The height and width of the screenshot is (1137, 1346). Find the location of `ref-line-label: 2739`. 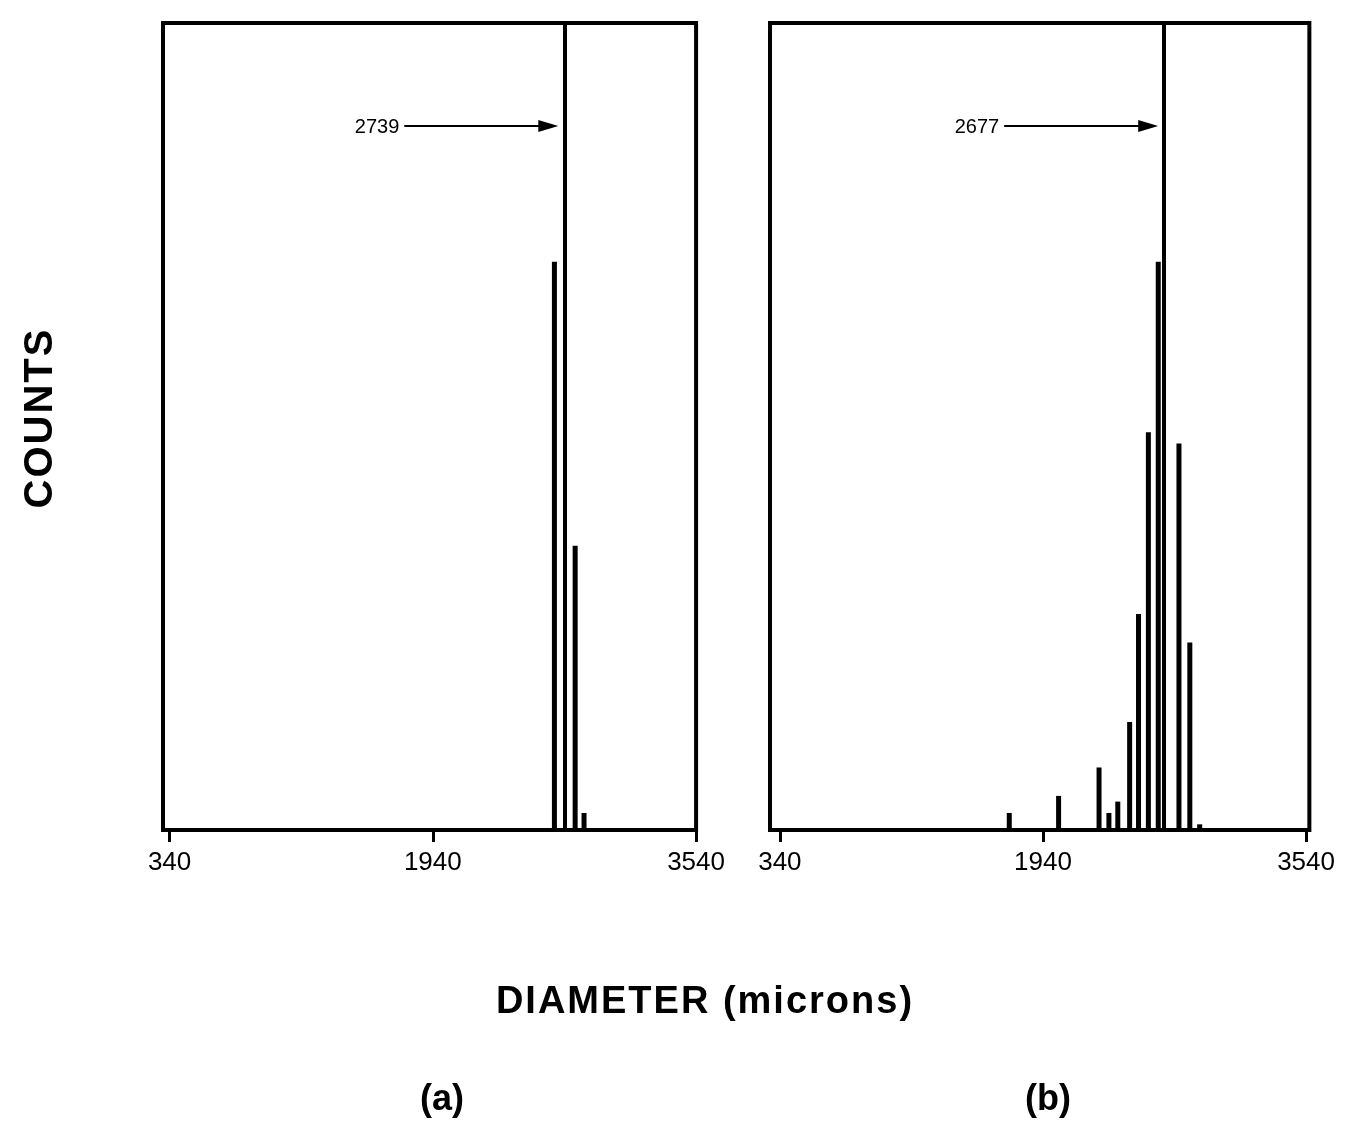

ref-line-label: 2739 is located at coordinates (377, 126).